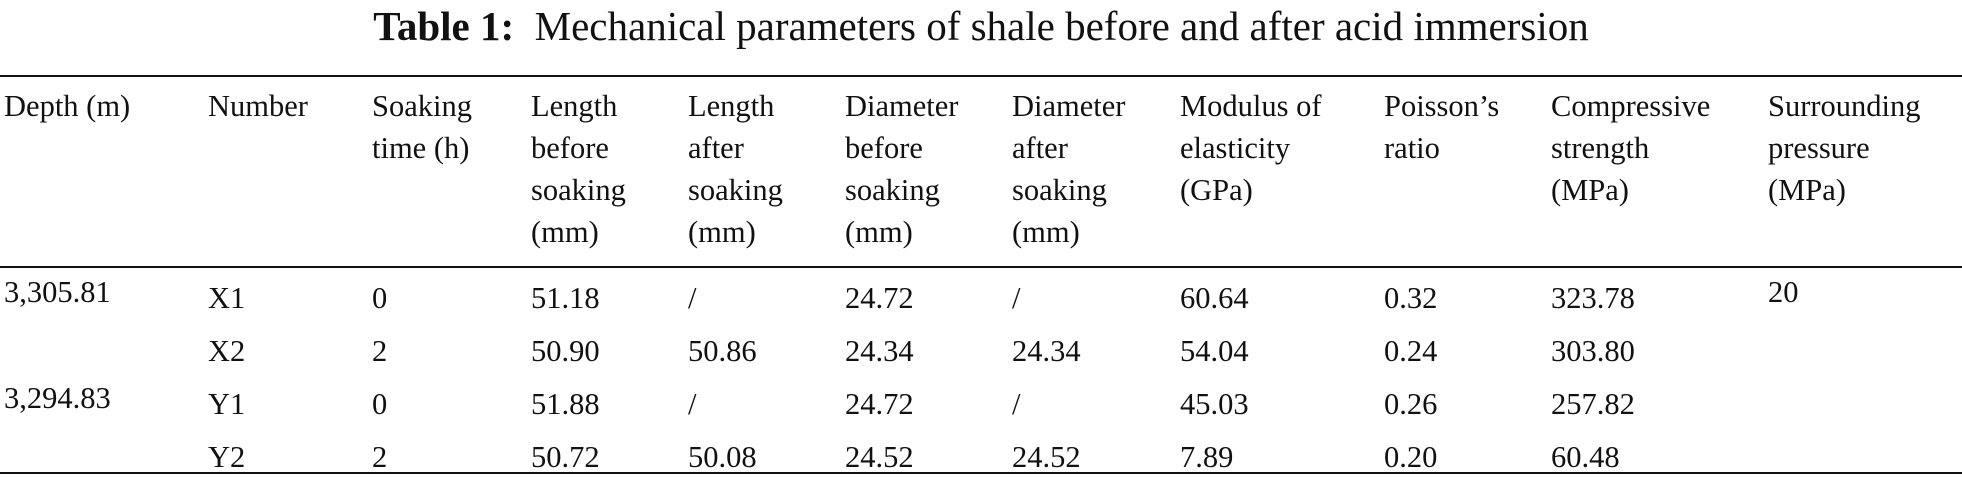 The width and height of the screenshot is (1962, 477). I want to click on table-cell: 50.90, so click(565, 351).